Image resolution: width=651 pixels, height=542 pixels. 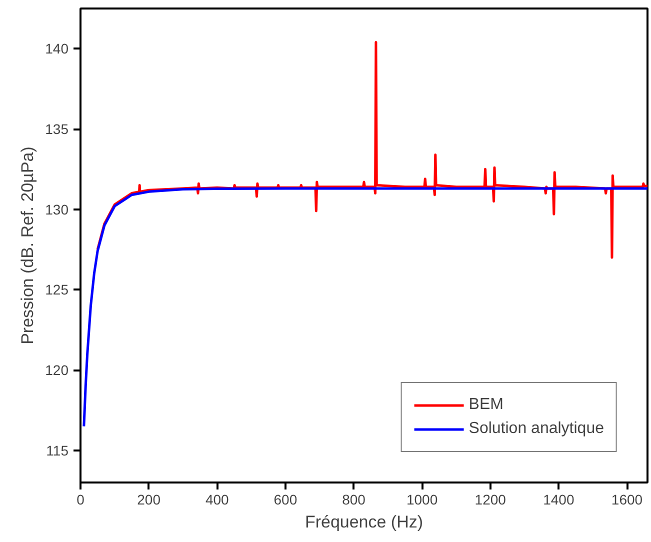 What do you see at coordinates (57, 290) in the screenshot?
I see `y-tick-label: 125` at bounding box center [57, 290].